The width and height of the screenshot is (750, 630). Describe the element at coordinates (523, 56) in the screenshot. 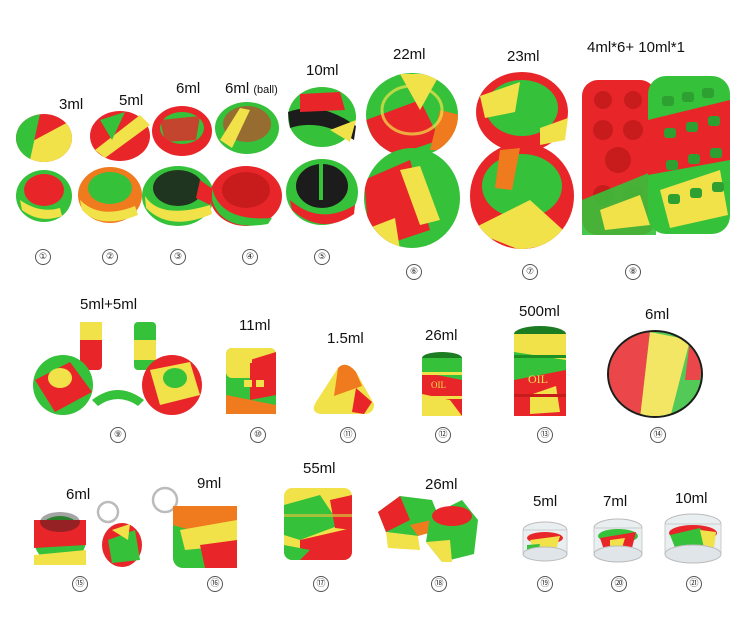

I see `label-item-7: 23ml` at that location.